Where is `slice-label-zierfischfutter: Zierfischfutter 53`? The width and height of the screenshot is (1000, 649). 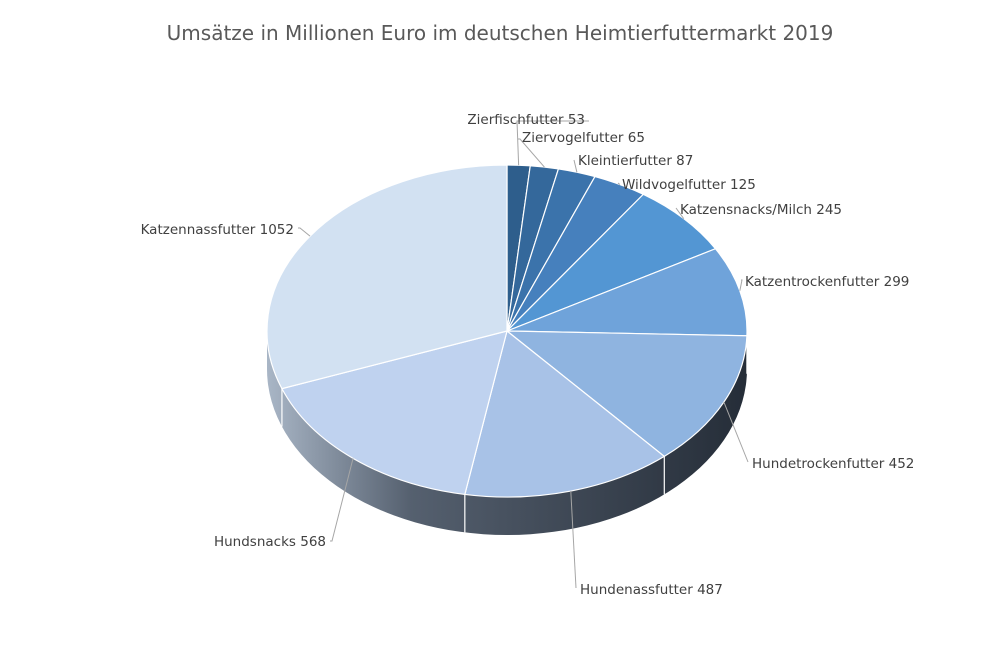
slice-label-zierfischfutter: Zierfischfutter 53 is located at coordinates (528, 139).